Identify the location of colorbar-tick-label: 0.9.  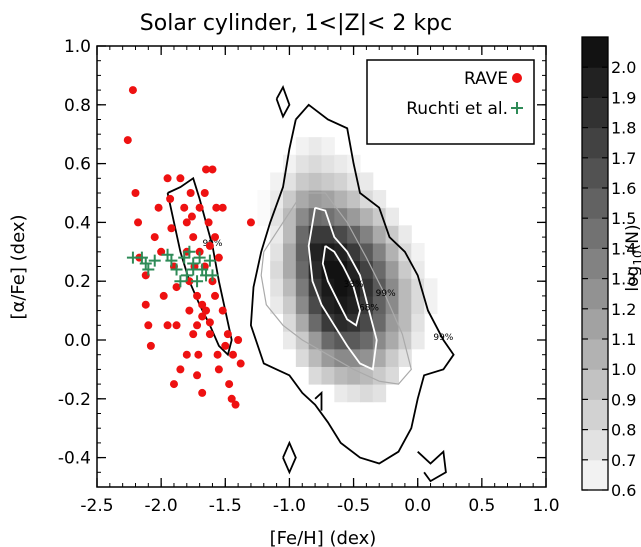
(623, 399).